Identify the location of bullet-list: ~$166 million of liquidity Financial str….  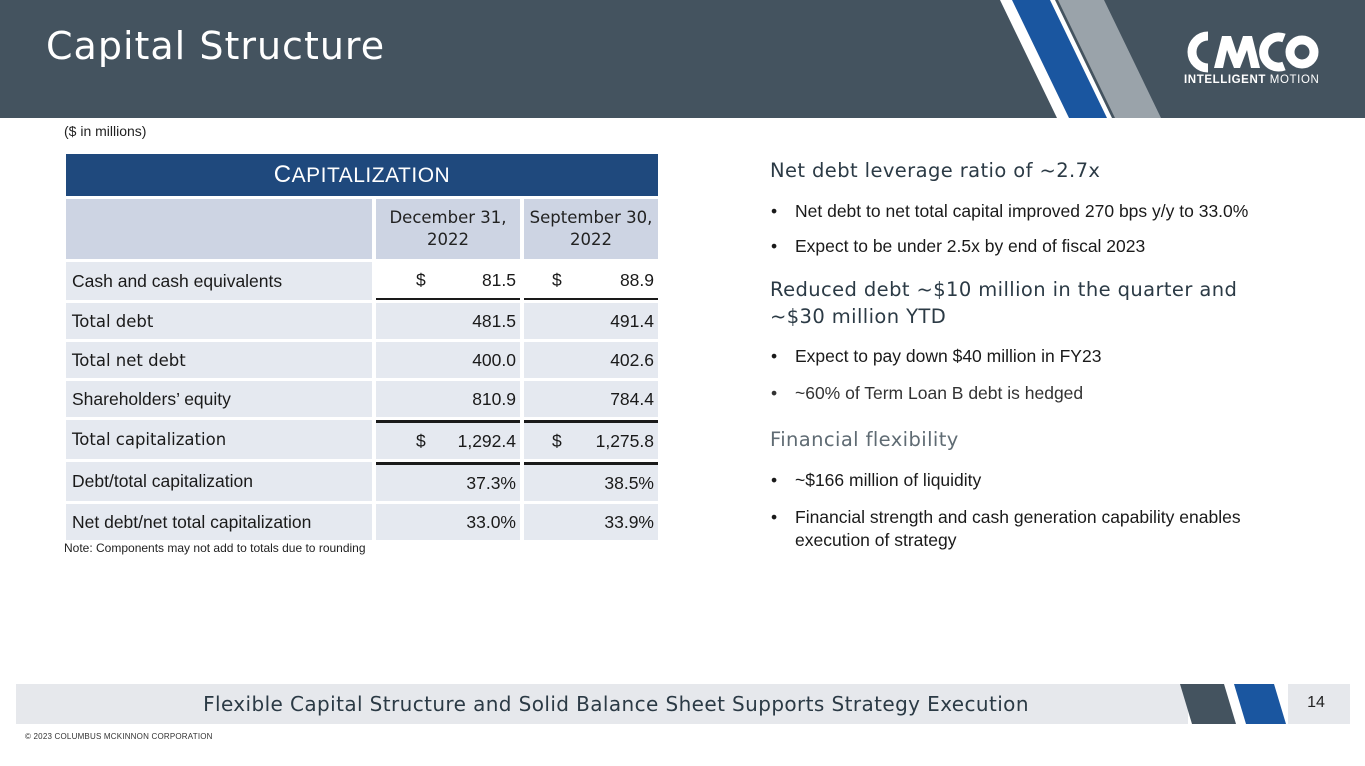
(1030, 510).